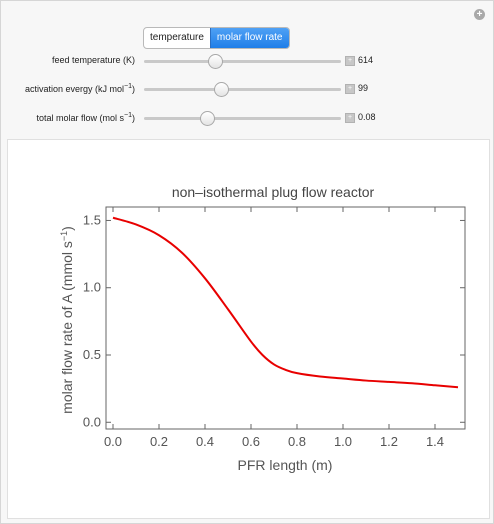 The height and width of the screenshot is (524, 494). What do you see at coordinates (67, 320) in the screenshot?
I see `y-axis-label: molar flow rate of A (mmol s−1)` at bounding box center [67, 320].